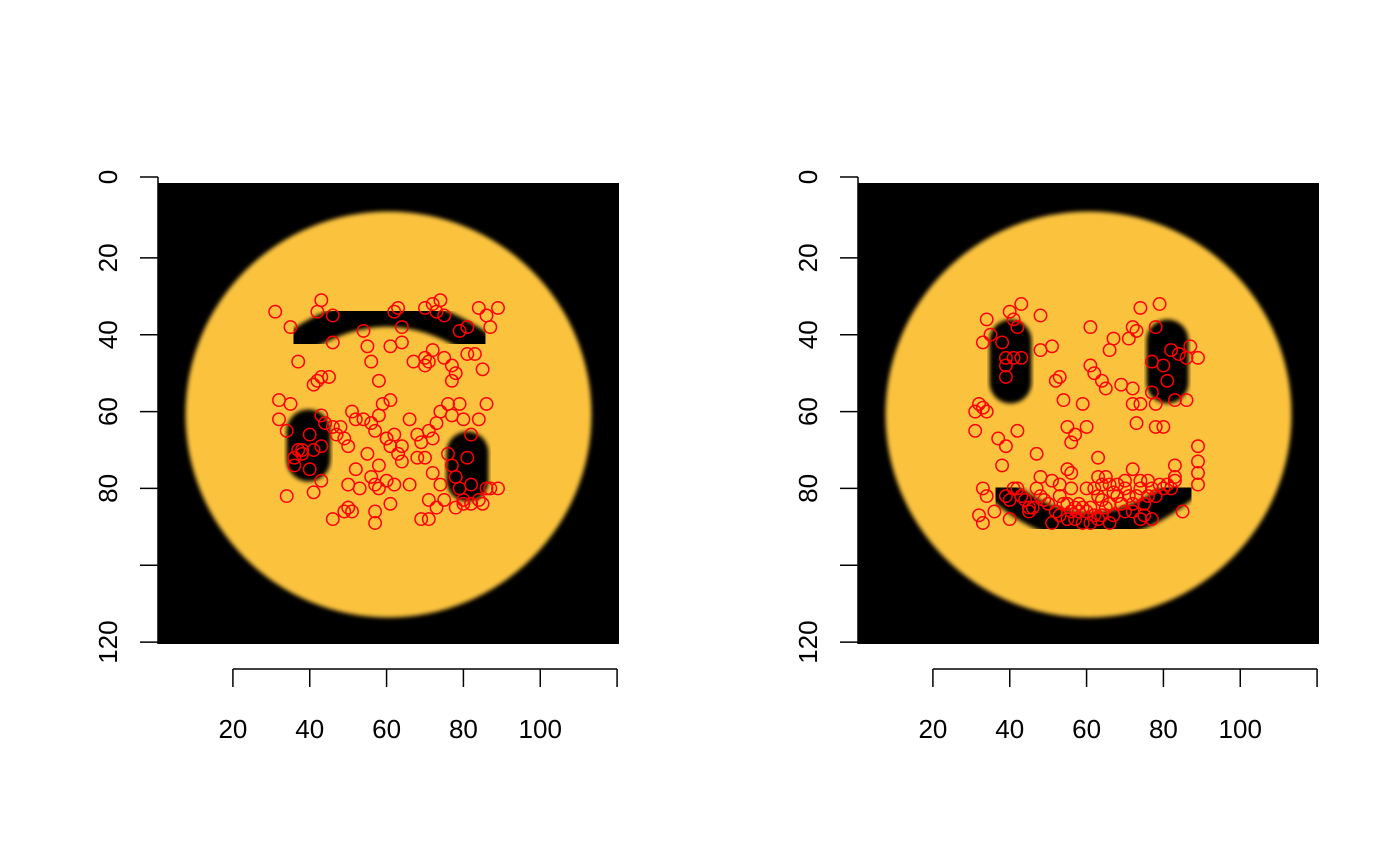  I want to click on x-tick-label: 20, so click(932, 729).